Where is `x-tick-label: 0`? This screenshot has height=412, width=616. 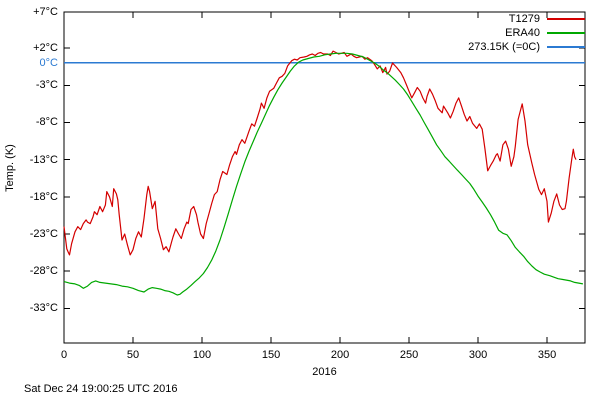 x-tick-label: 0 is located at coordinates (64, 355).